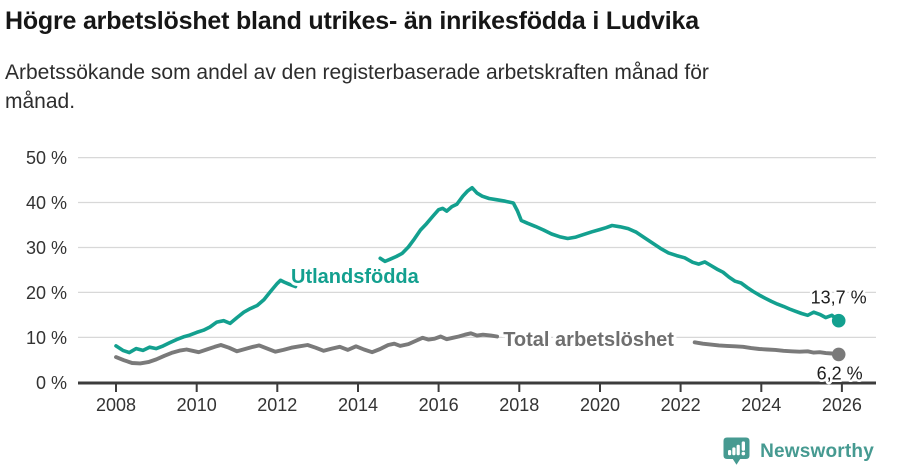 Image resolution: width=900 pixels, height=474 pixels. I want to click on x-axis-label: 2012, so click(277, 405).